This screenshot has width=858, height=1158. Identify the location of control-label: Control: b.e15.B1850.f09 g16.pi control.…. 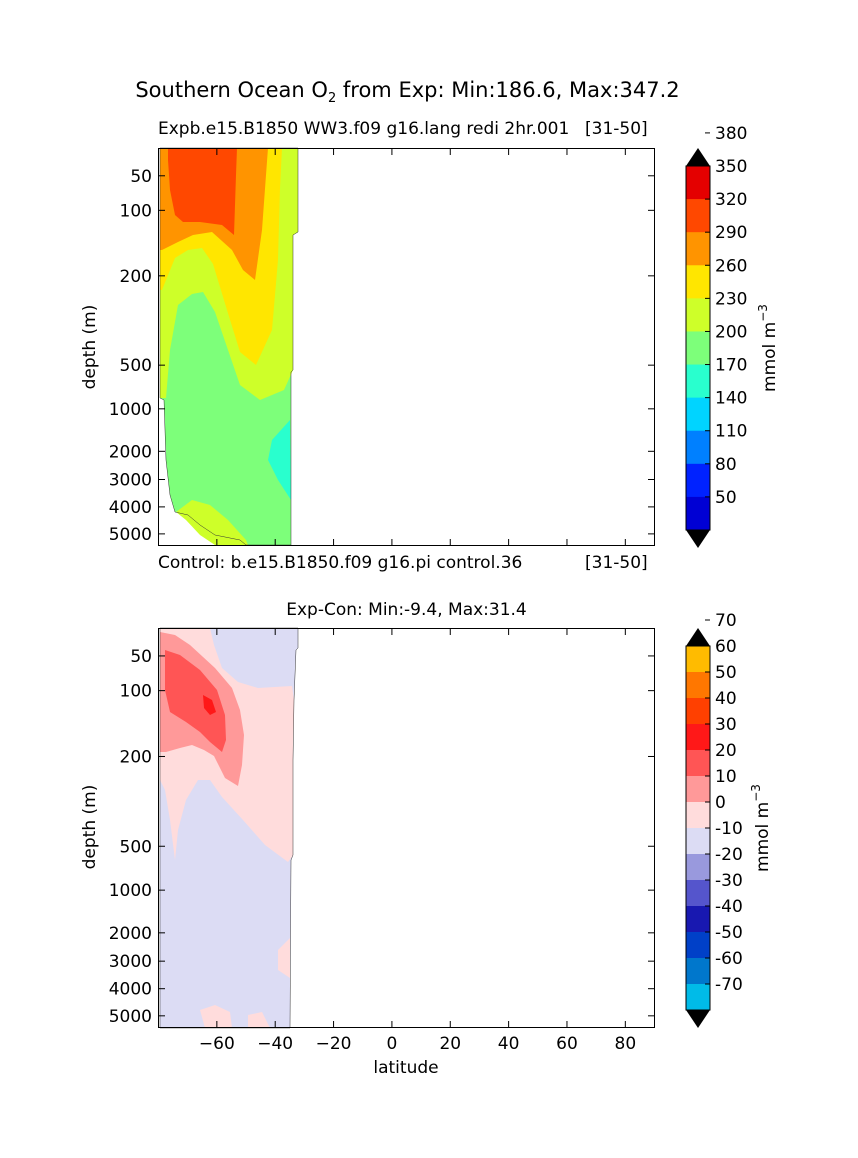
(340, 563).